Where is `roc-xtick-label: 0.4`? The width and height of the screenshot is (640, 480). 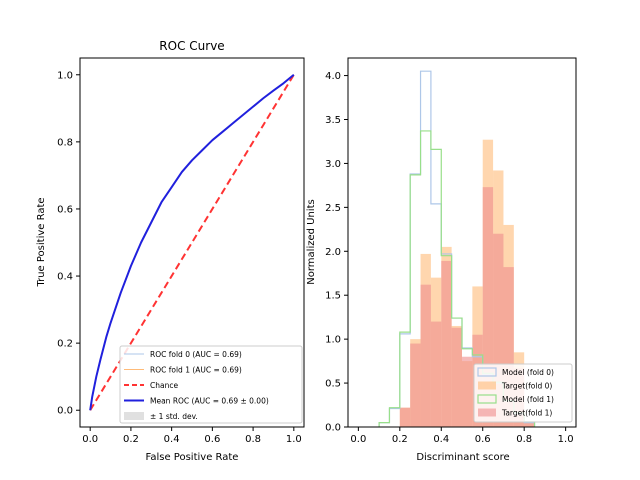
roc-xtick-label: 0.4 is located at coordinates (172, 439).